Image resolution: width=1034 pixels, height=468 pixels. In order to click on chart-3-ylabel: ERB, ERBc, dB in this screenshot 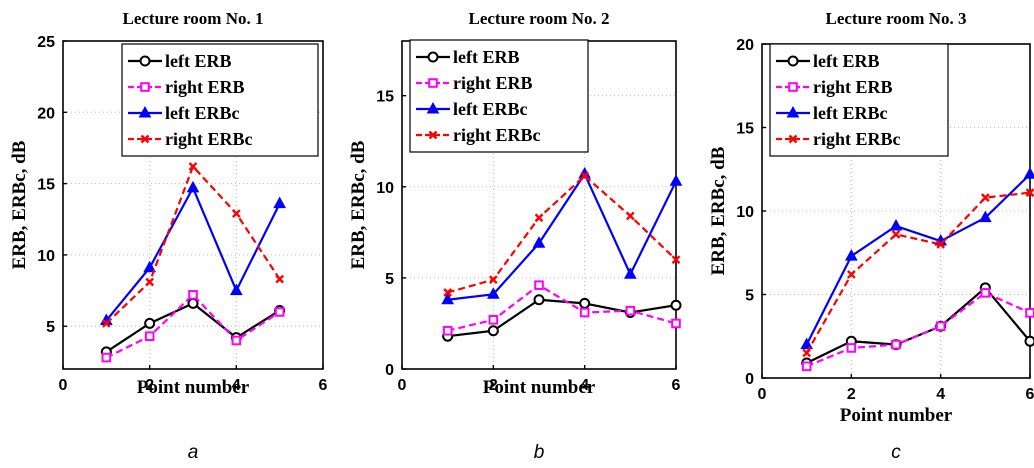, I will do `click(718, 210)`.